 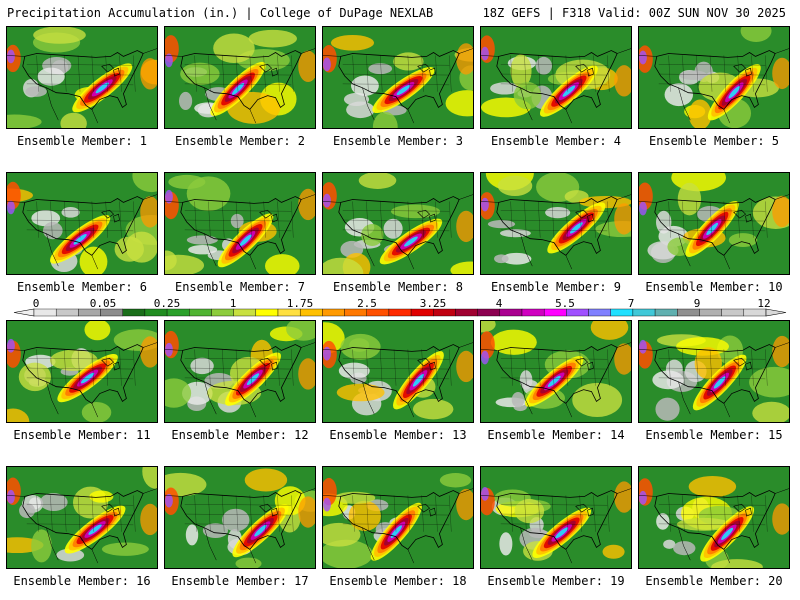 I want to click on ensemble-member-label: Ensemble Member: 14, so click(x=556, y=435).